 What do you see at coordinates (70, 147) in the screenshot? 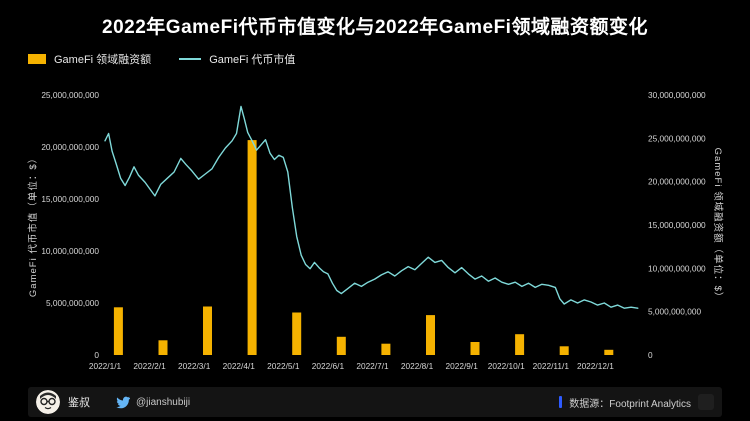
I see `left-axis-tick: 20,000,000,000` at bounding box center [70, 147].